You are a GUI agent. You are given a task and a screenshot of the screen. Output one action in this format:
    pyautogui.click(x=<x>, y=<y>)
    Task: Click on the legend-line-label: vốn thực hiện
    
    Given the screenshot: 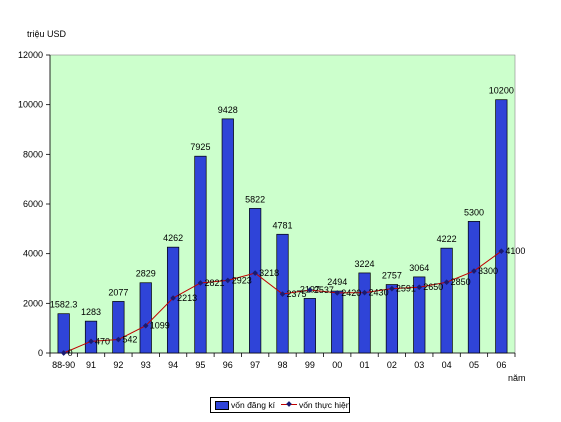 What is the action you would take?
    pyautogui.click(x=324, y=405)
    